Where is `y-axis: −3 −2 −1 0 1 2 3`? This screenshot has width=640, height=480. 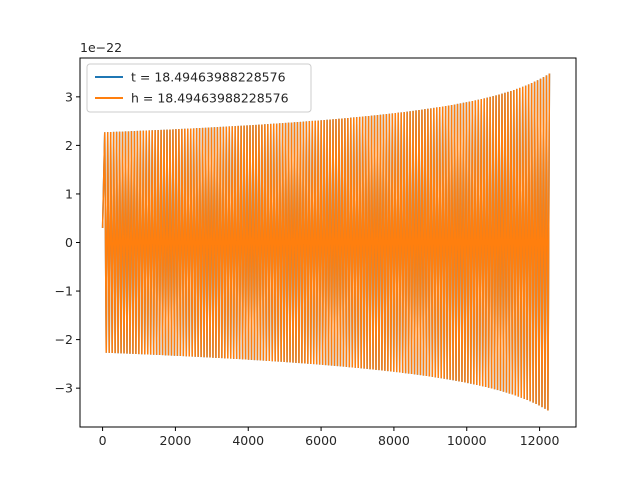 y-axis: −3 −2 −1 0 1 2 3 is located at coordinates (67, 242).